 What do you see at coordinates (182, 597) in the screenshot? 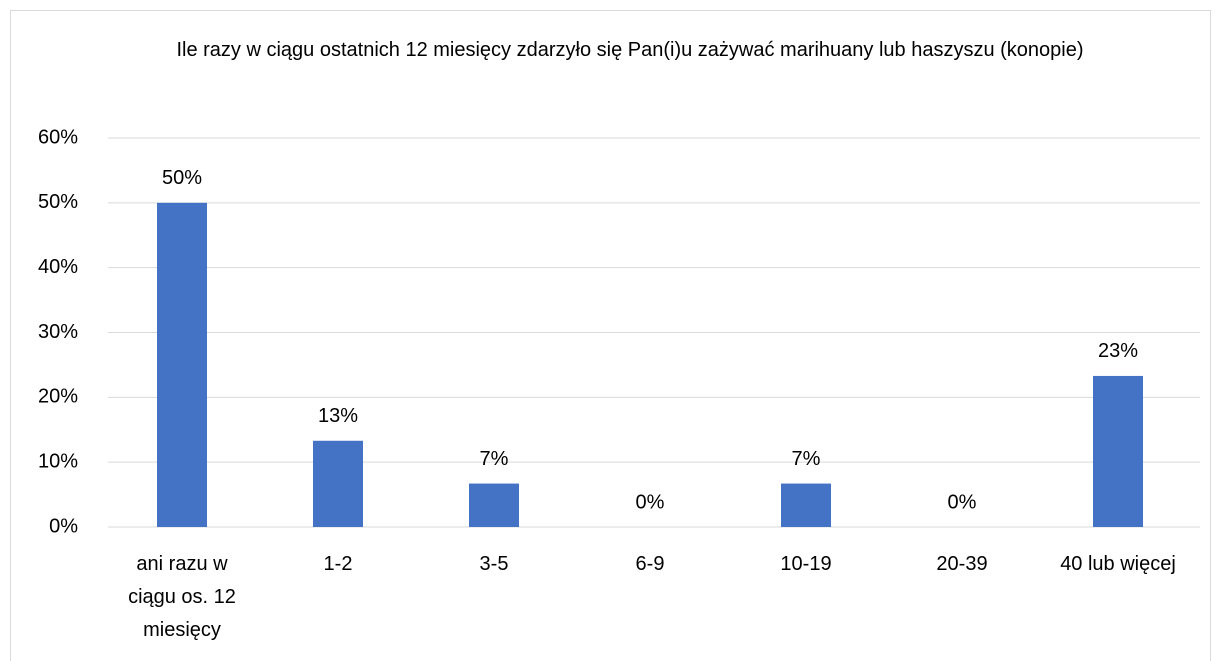
I see `x-tick-label: ani razu w ciągu os. 12 miesięcy` at bounding box center [182, 597].